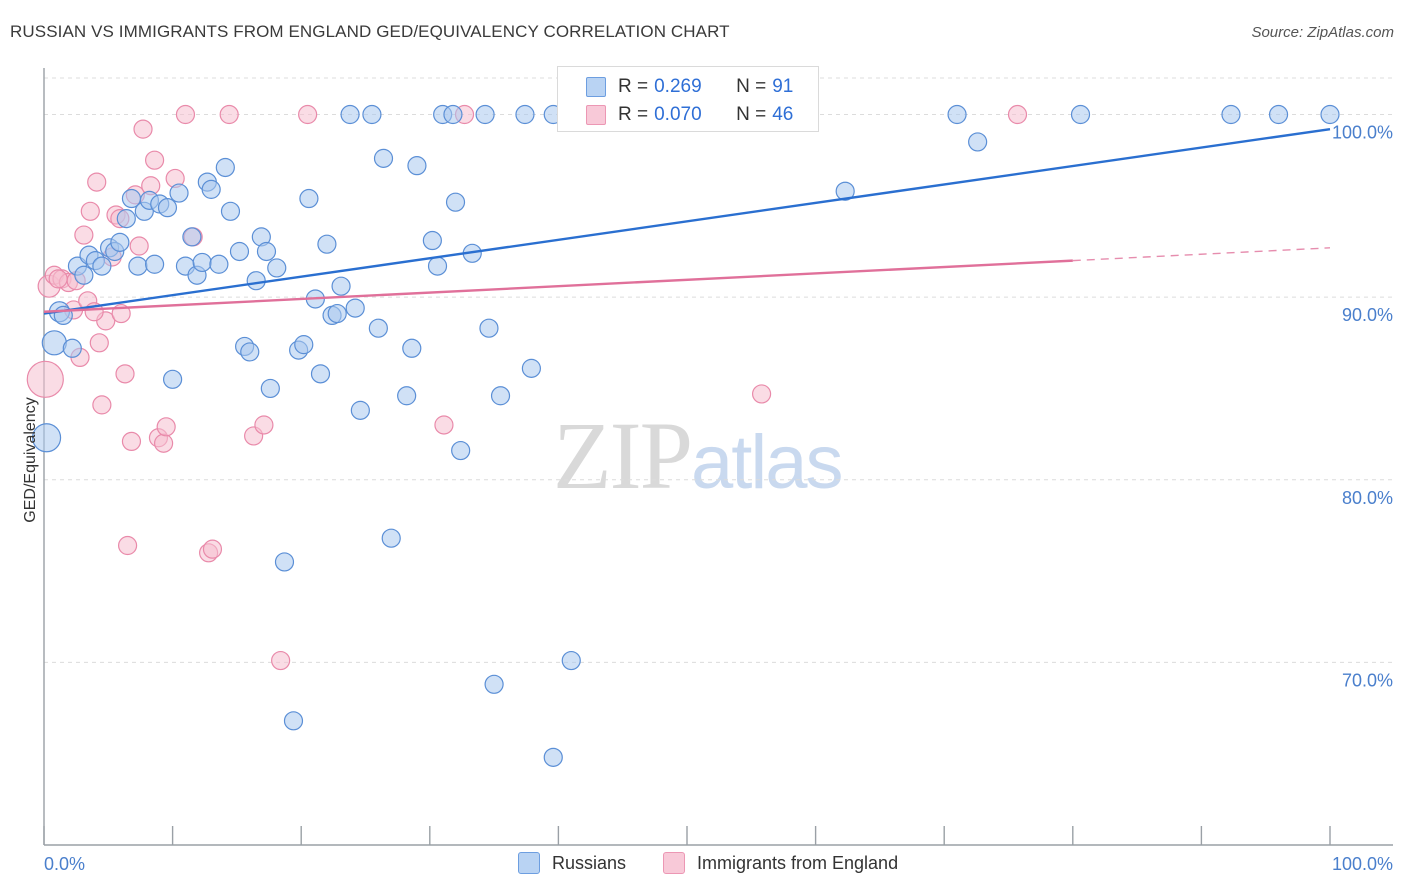 This screenshot has height=892, width=1406. Describe the element at coordinates (798, 862) in the screenshot. I see `bottom-legend-label-england: Immigrants from England` at that location.